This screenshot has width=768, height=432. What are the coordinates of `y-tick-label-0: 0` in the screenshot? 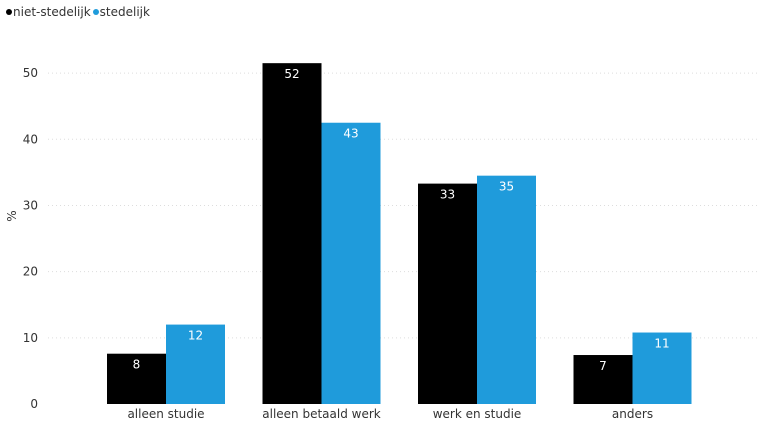 It's located at (34, 404).